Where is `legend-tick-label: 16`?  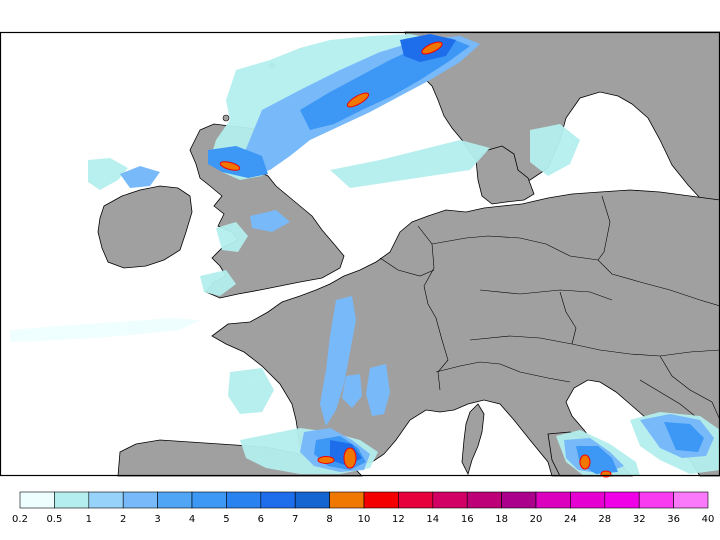 legend-tick-label: 16 is located at coordinates (467, 519).